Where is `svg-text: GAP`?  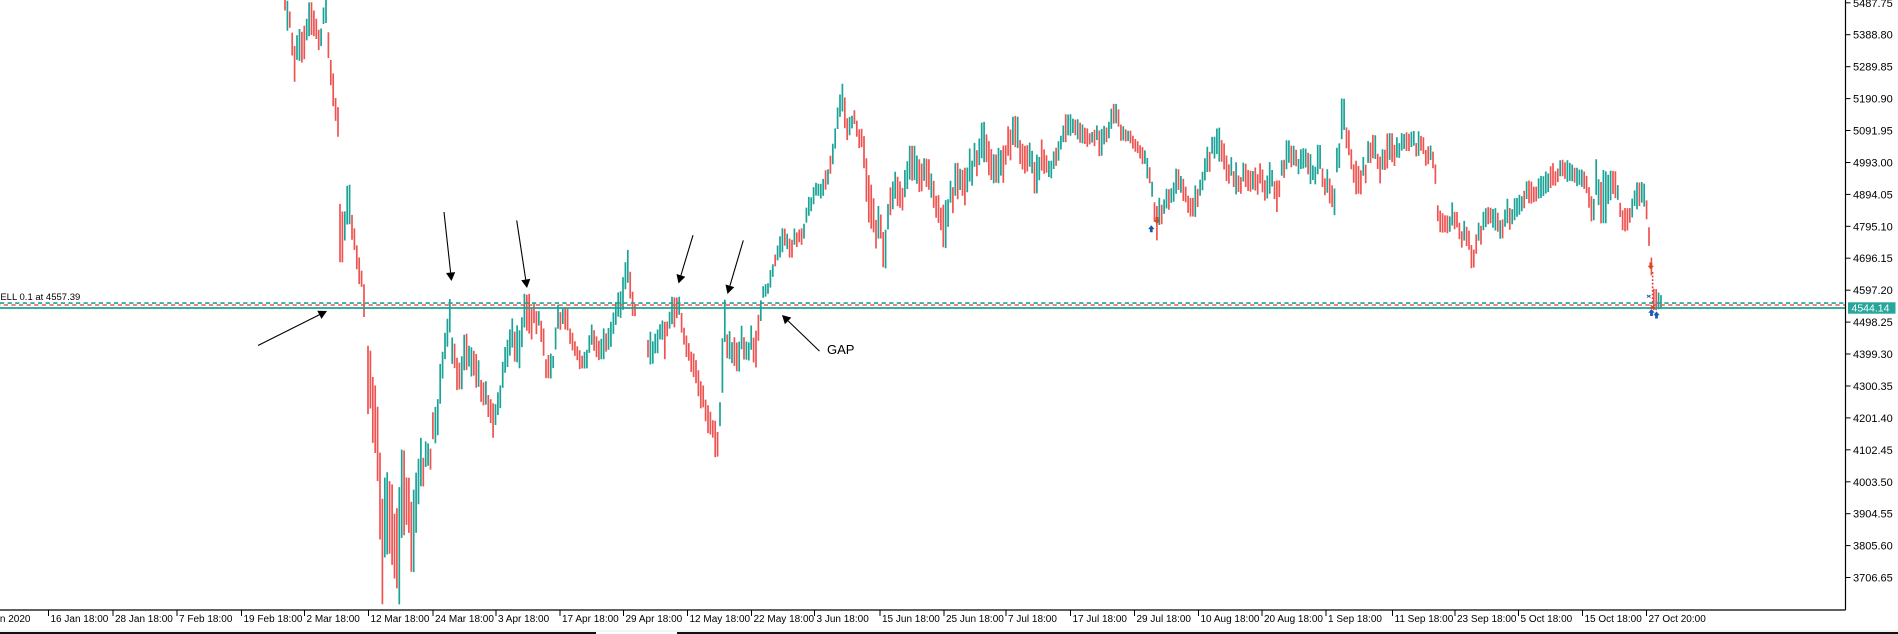
svg-text: GAP is located at coordinates (840, 349).